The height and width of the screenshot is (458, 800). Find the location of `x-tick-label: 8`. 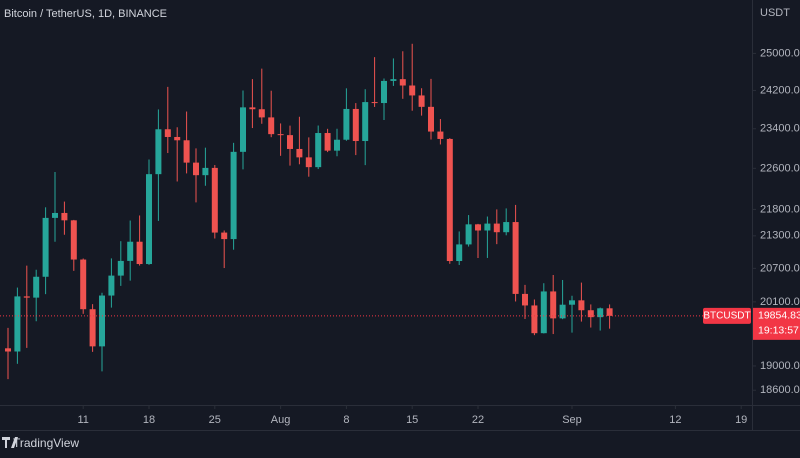

x-tick-label: 8 is located at coordinates (346, 420).